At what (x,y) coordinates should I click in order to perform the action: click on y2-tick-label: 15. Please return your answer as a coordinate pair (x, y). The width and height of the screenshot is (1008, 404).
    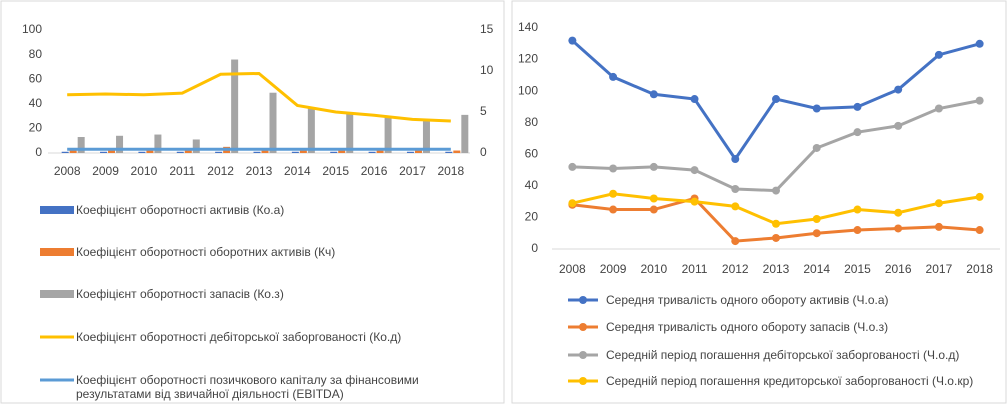
    Looking at the image, I should click on (487, 29).